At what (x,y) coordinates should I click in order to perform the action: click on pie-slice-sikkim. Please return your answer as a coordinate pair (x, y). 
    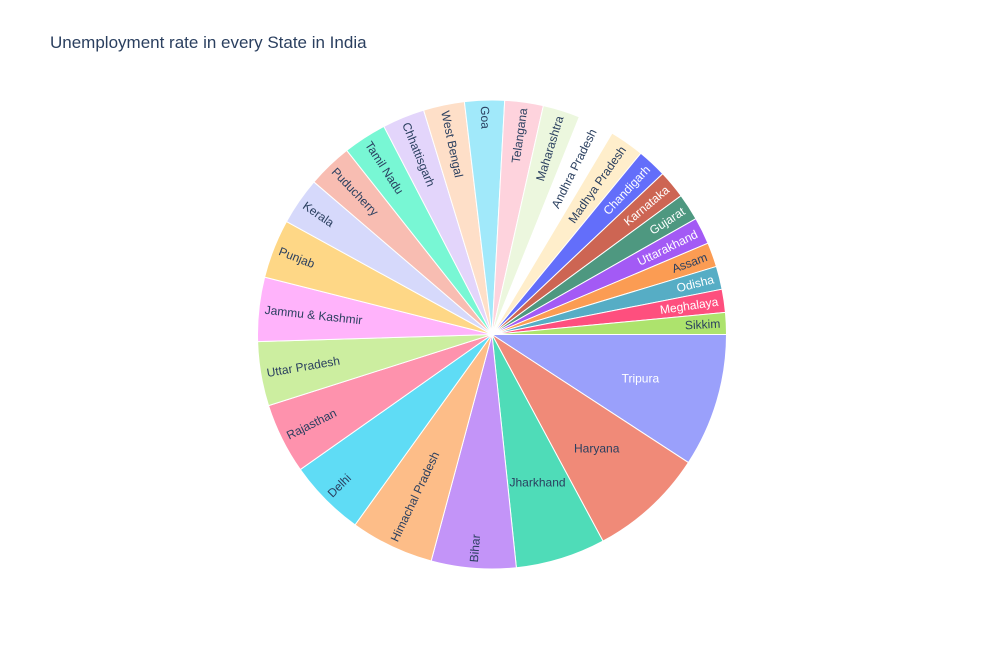
    Looking at the image, I should click on (609, 323).